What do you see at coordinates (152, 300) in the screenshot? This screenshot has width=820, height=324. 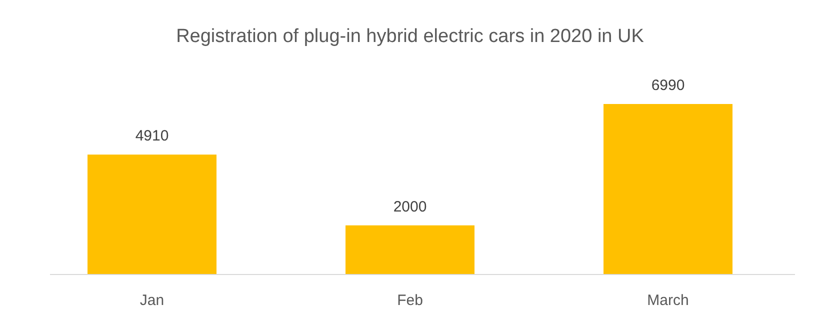 I see `x-tick-label: Jan` at bounding box center [152, 300].